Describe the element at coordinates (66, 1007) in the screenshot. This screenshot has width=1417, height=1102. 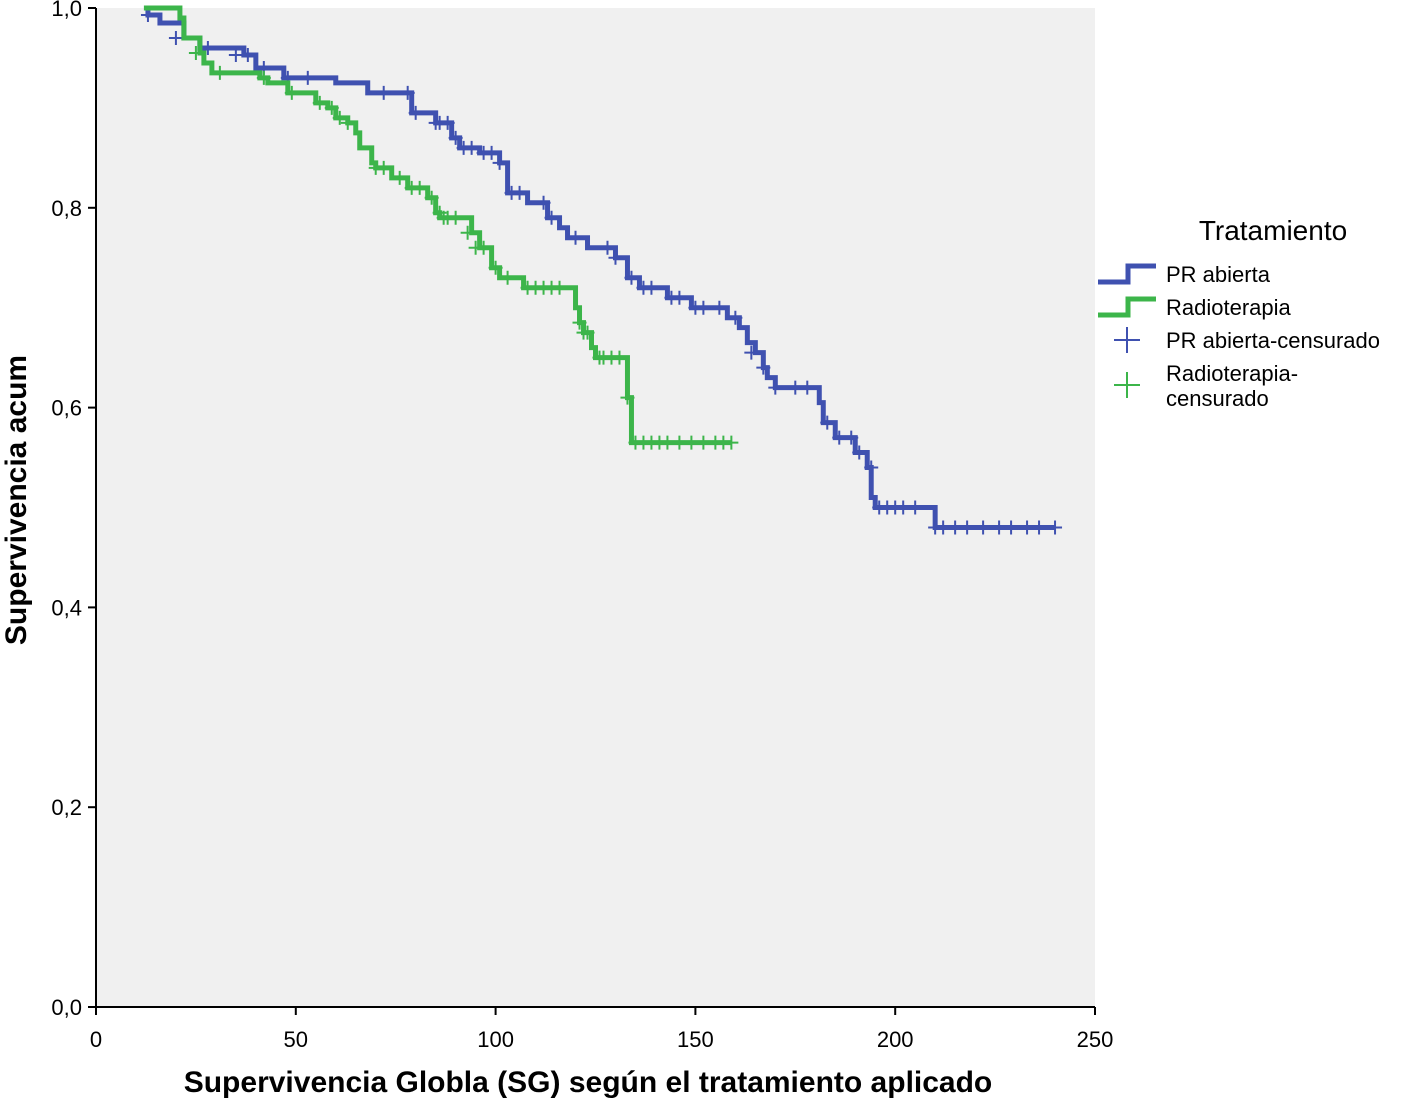
I see `y-tick-label: 0,0` at that location.